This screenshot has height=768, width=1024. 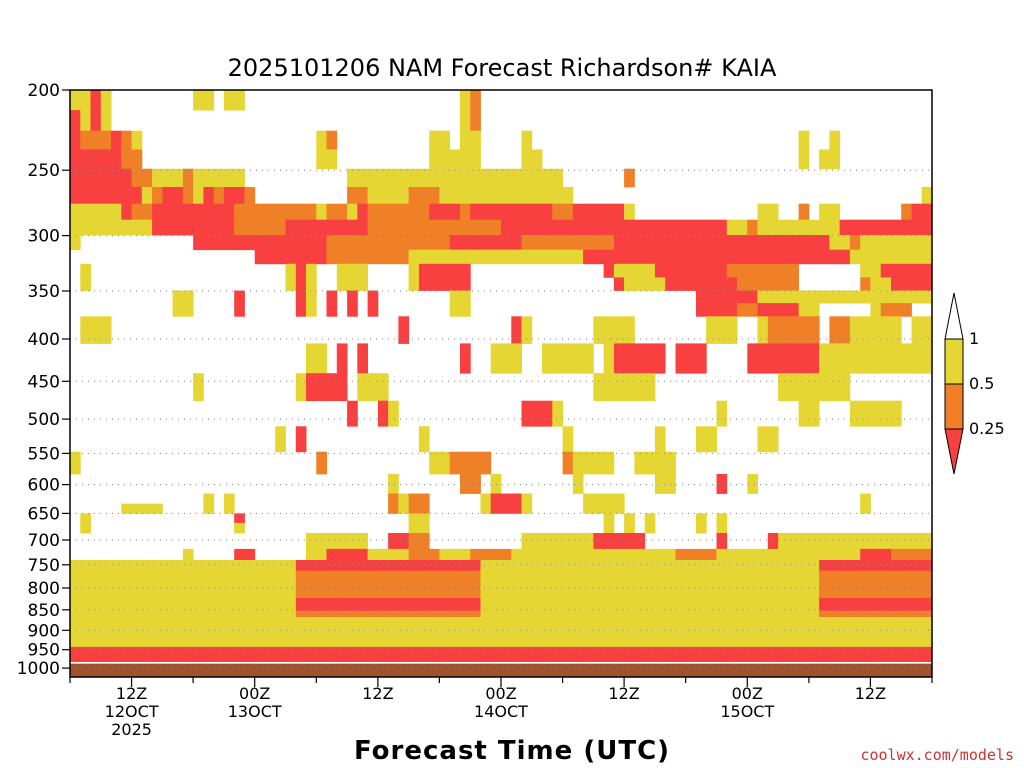 I want to click on x-tick-label: 2025, so click(x=131, y=729).